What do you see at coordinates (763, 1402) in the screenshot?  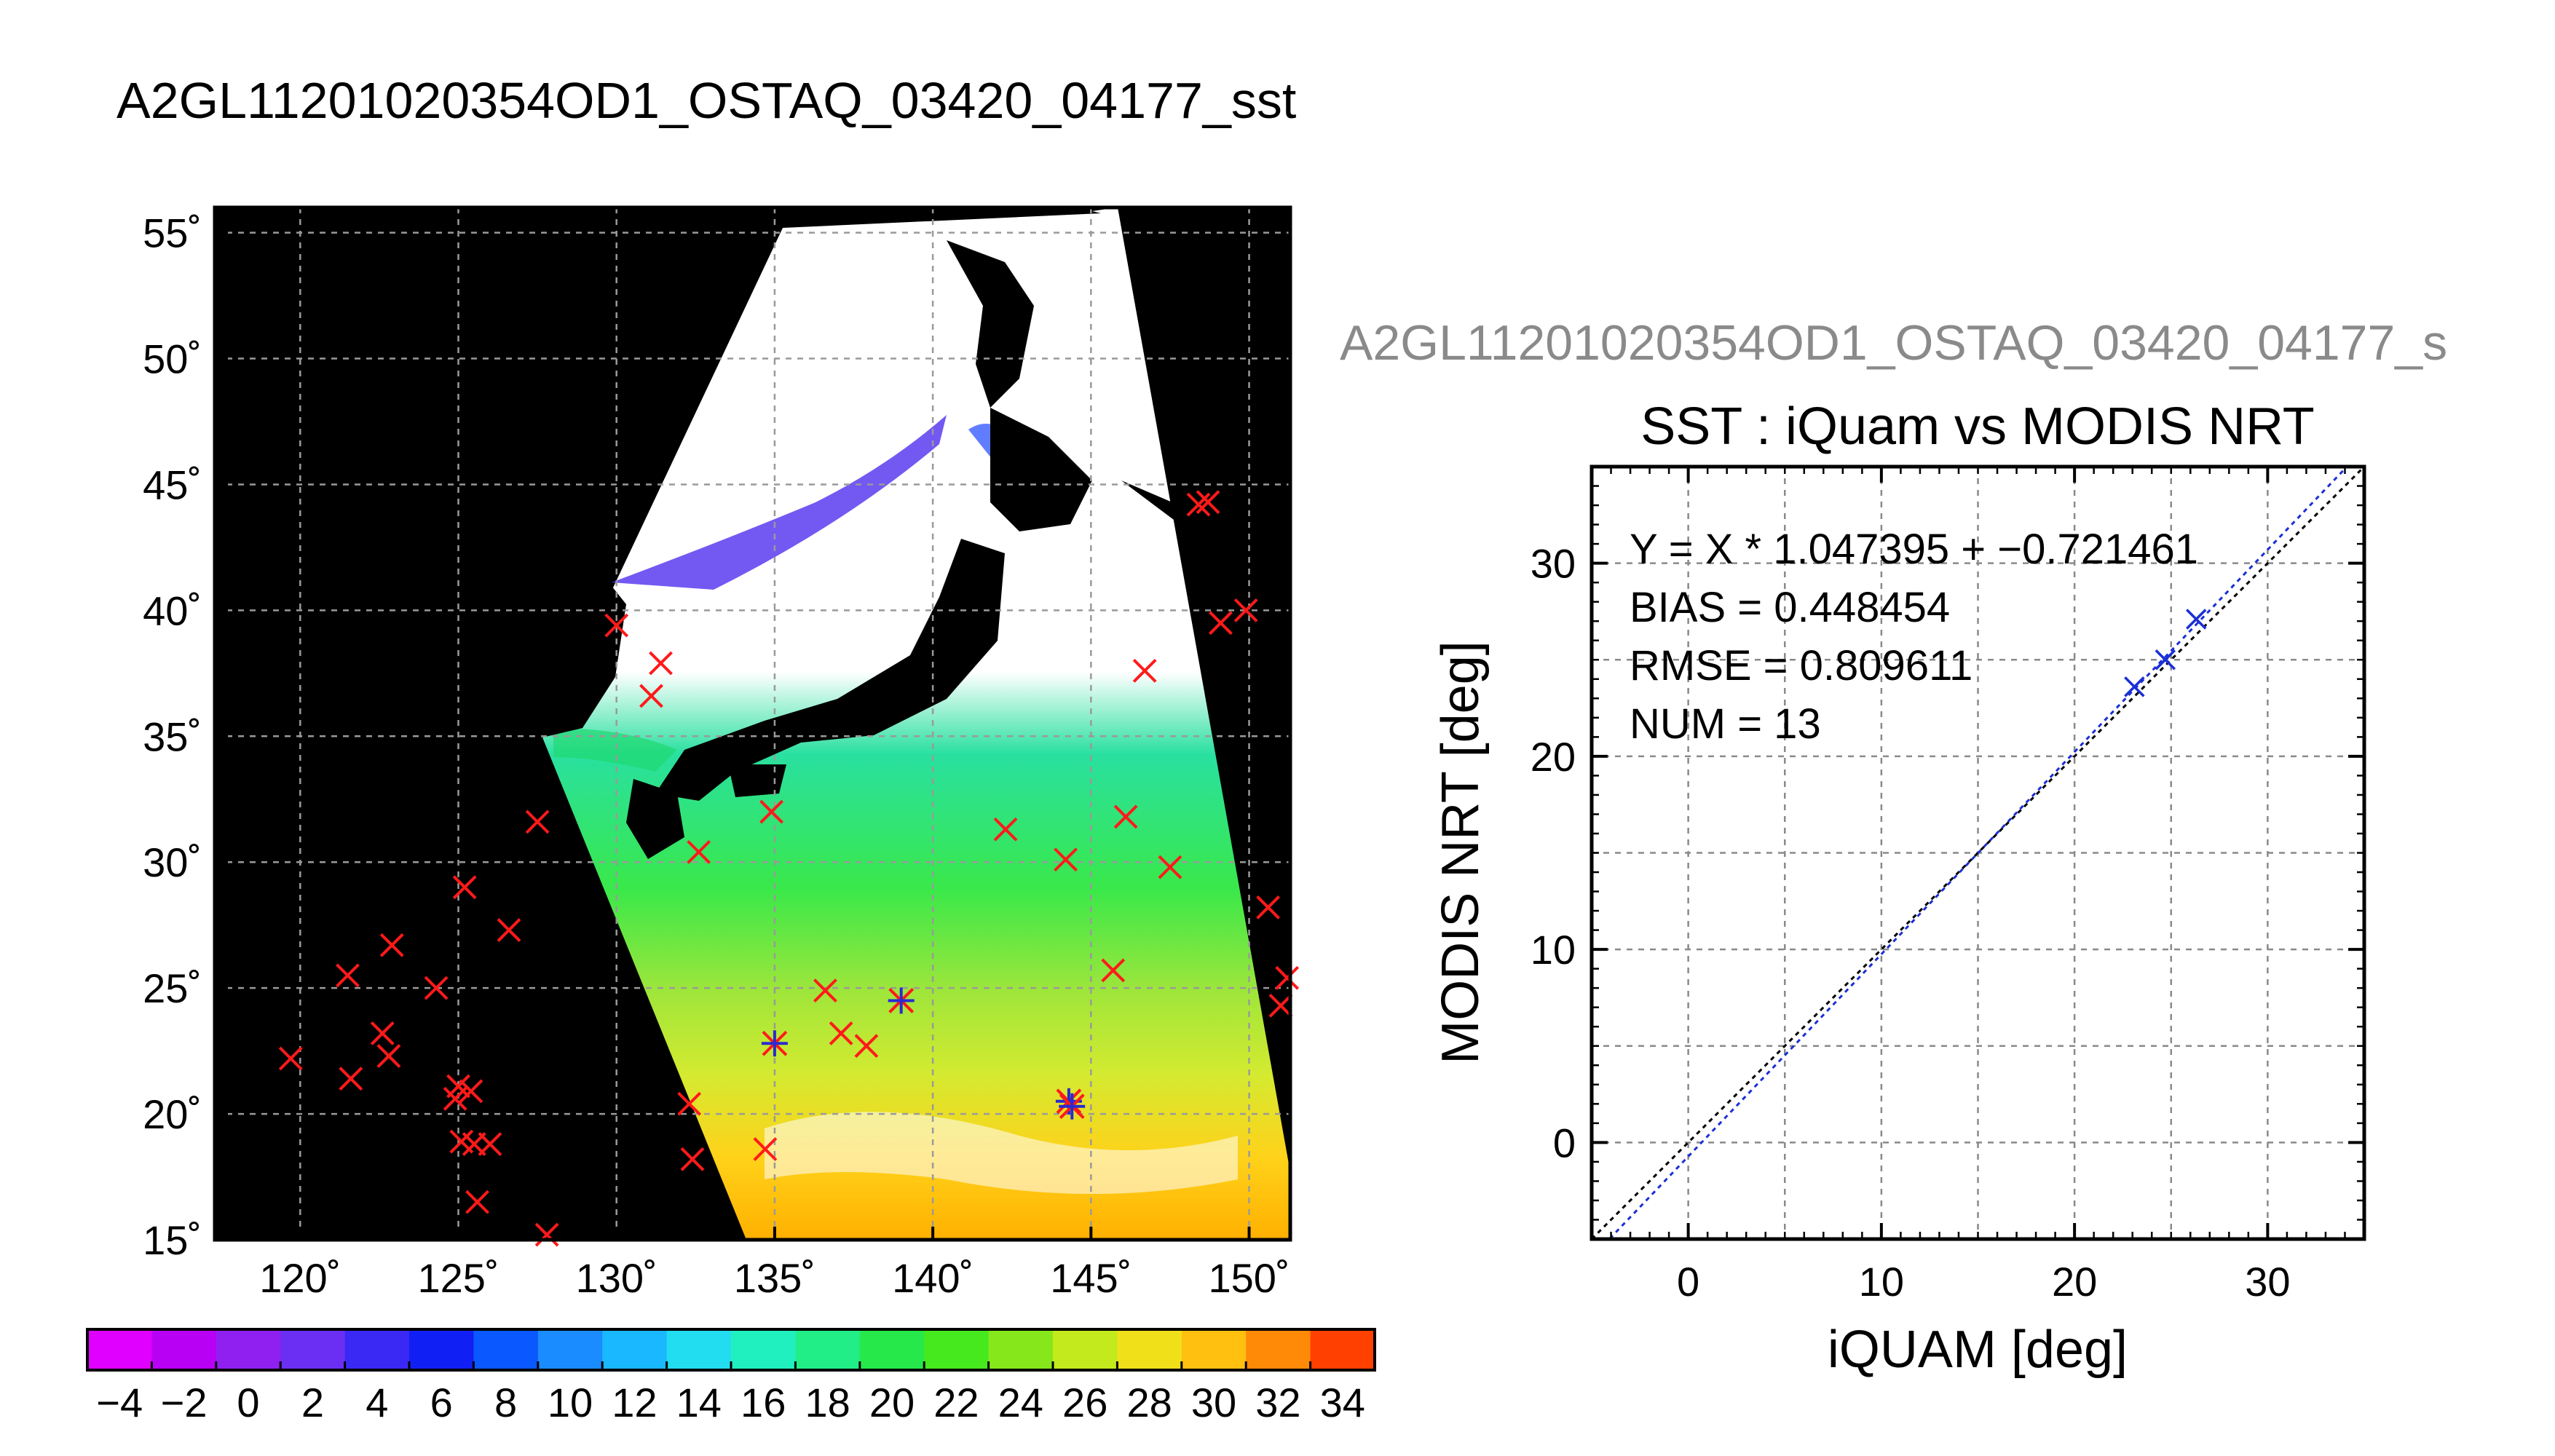 I see `colorbar-tick-label: 16` at bounding box center [763, 1402].